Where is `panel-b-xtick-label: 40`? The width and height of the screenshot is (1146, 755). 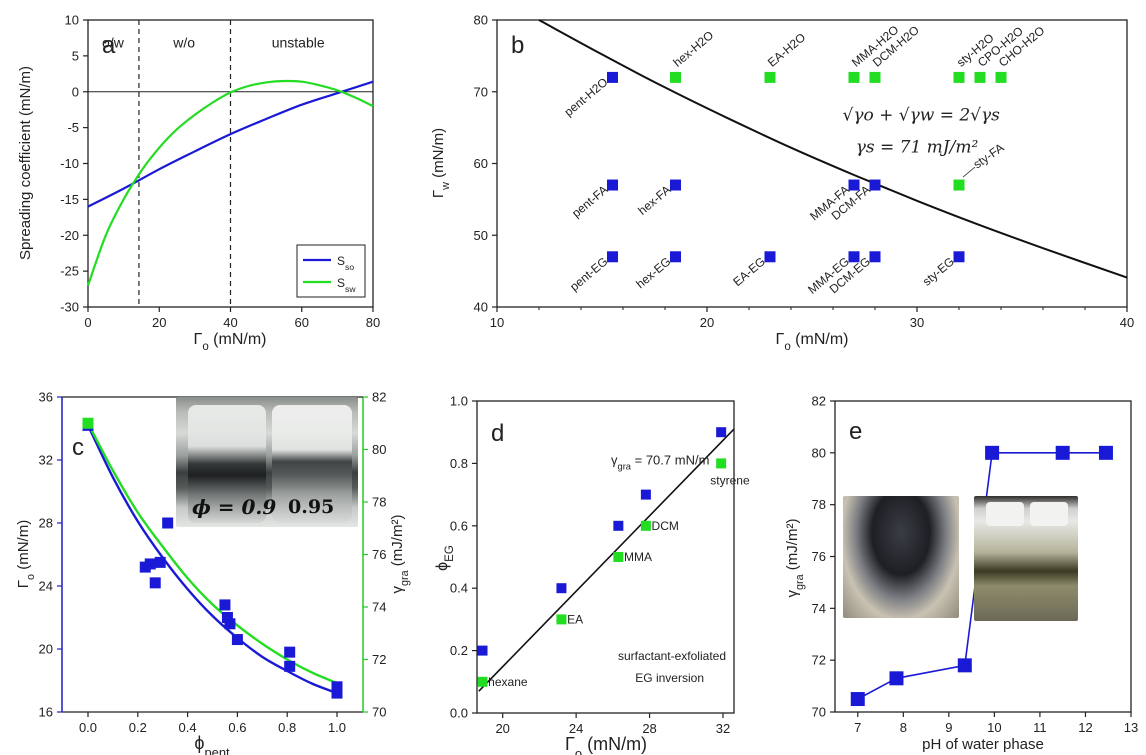
panel-b-xtick-label: 40 is located at coordinates (1127, 322).